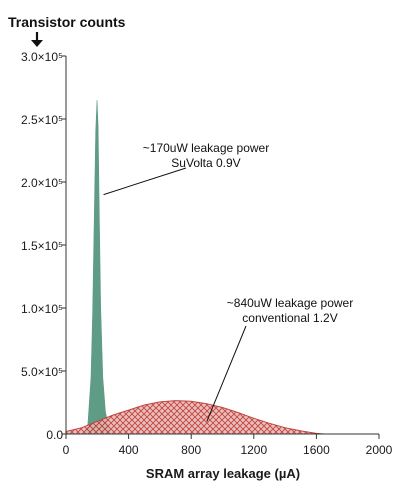 Image resolution: width=400 pixels, height=490 pixels. I want to click on x-tick-label: 400, so click(129, 450).